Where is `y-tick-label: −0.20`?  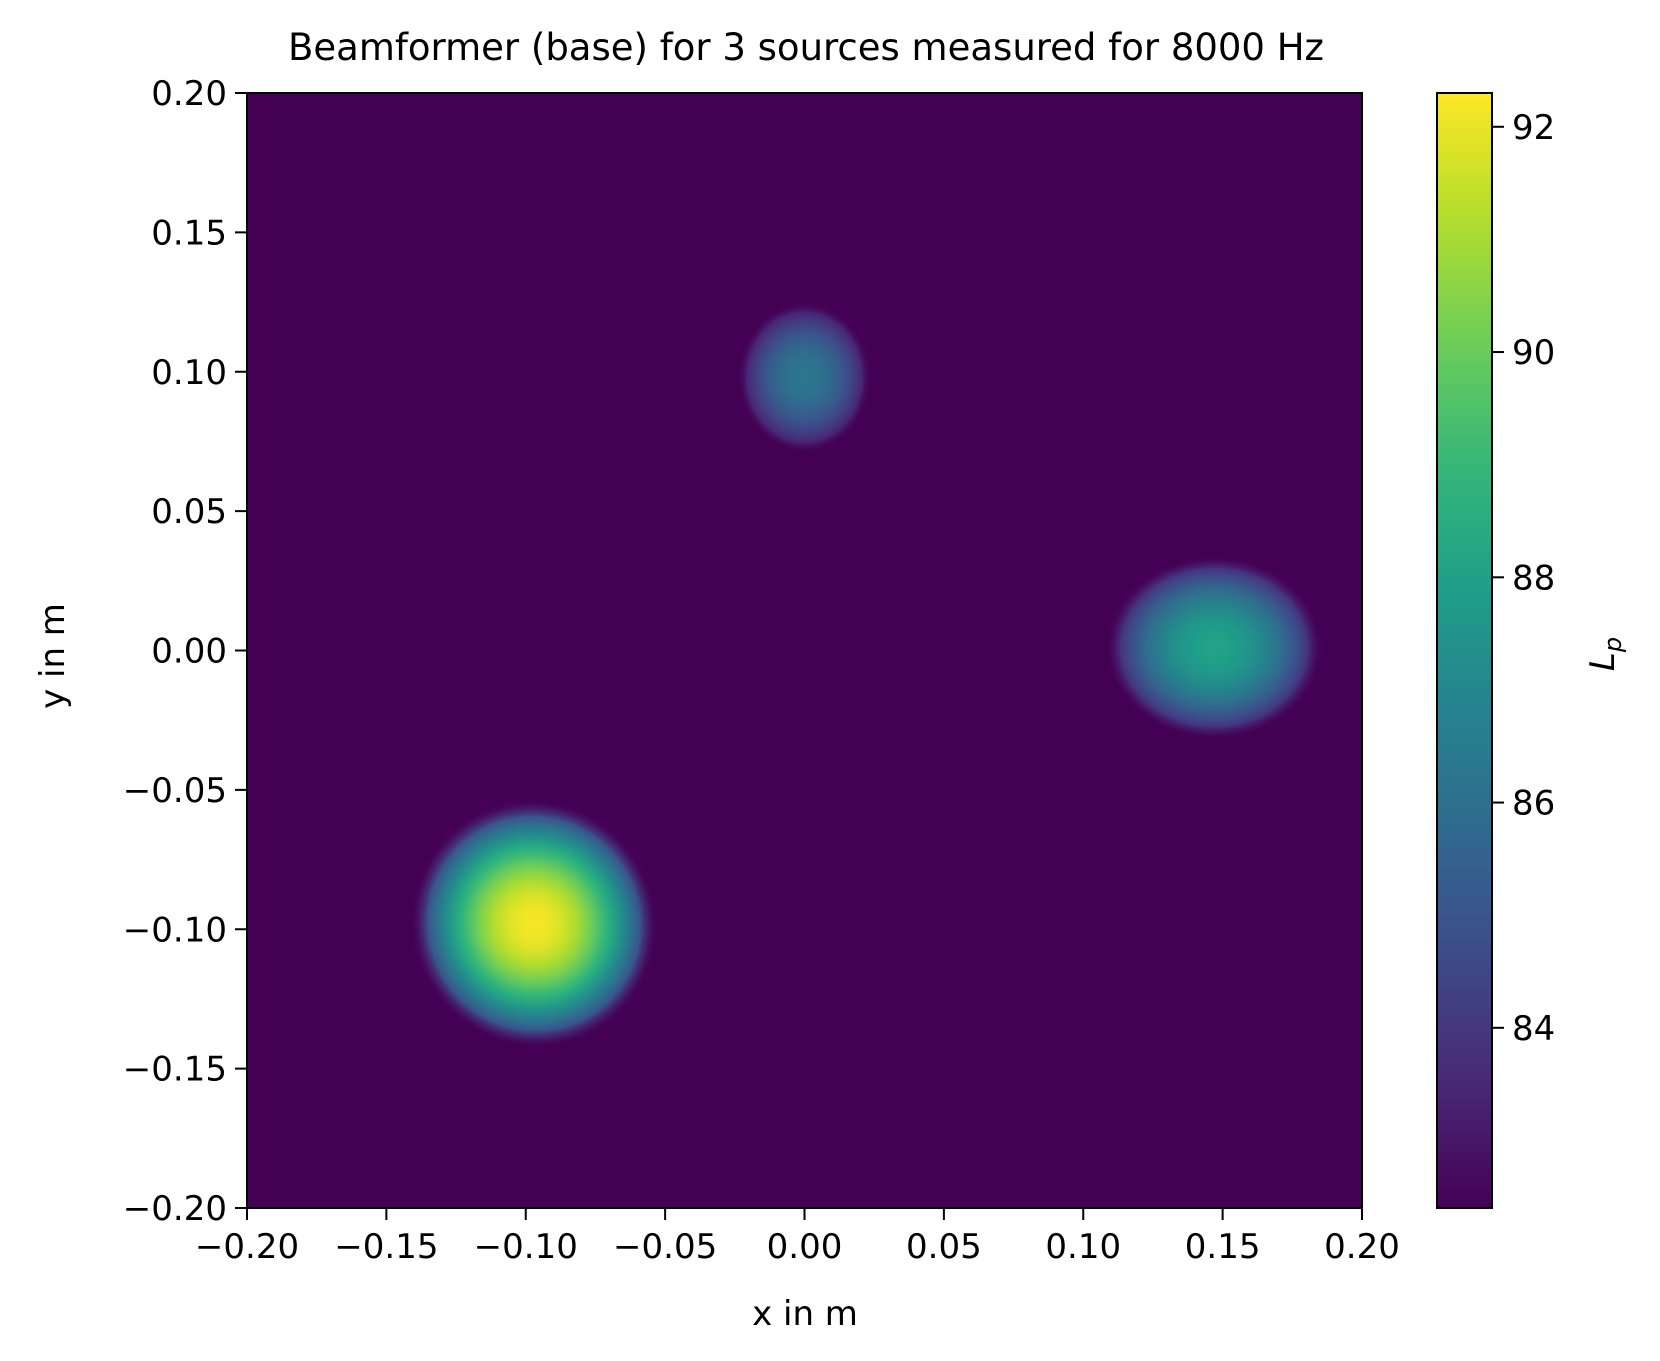 y-tick-label: −0.20 is located at coordinates (175, 1209).